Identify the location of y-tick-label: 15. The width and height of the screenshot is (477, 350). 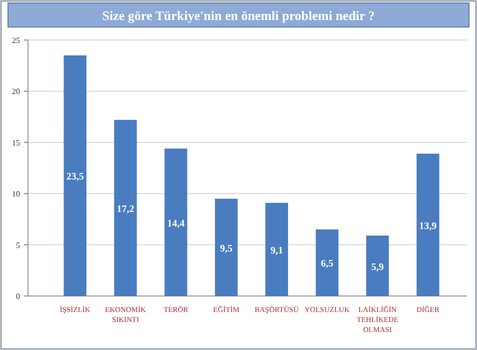
(16, 143).